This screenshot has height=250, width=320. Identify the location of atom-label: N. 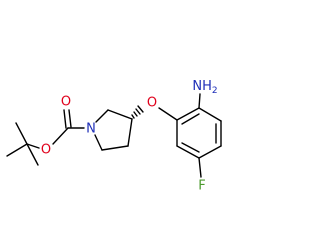
(91, 129).